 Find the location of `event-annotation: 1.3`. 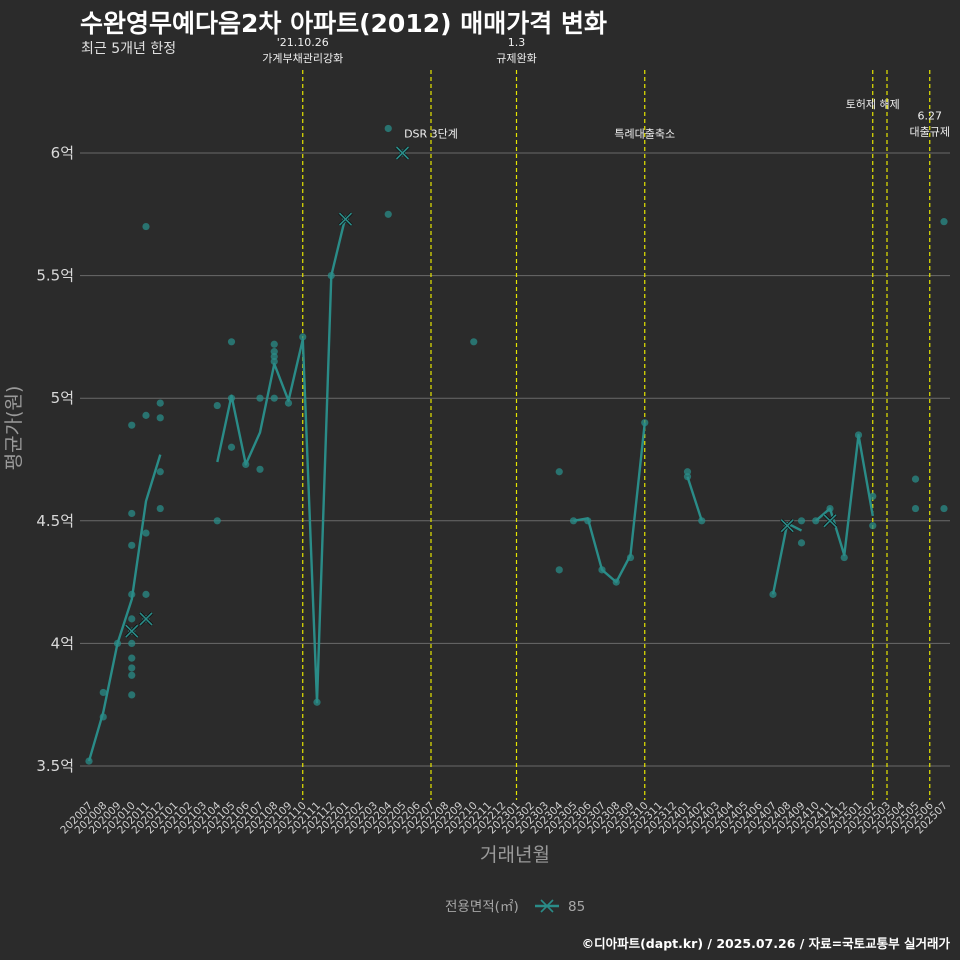

event-annotation: 1.3 is located at coordinates (517, 42).